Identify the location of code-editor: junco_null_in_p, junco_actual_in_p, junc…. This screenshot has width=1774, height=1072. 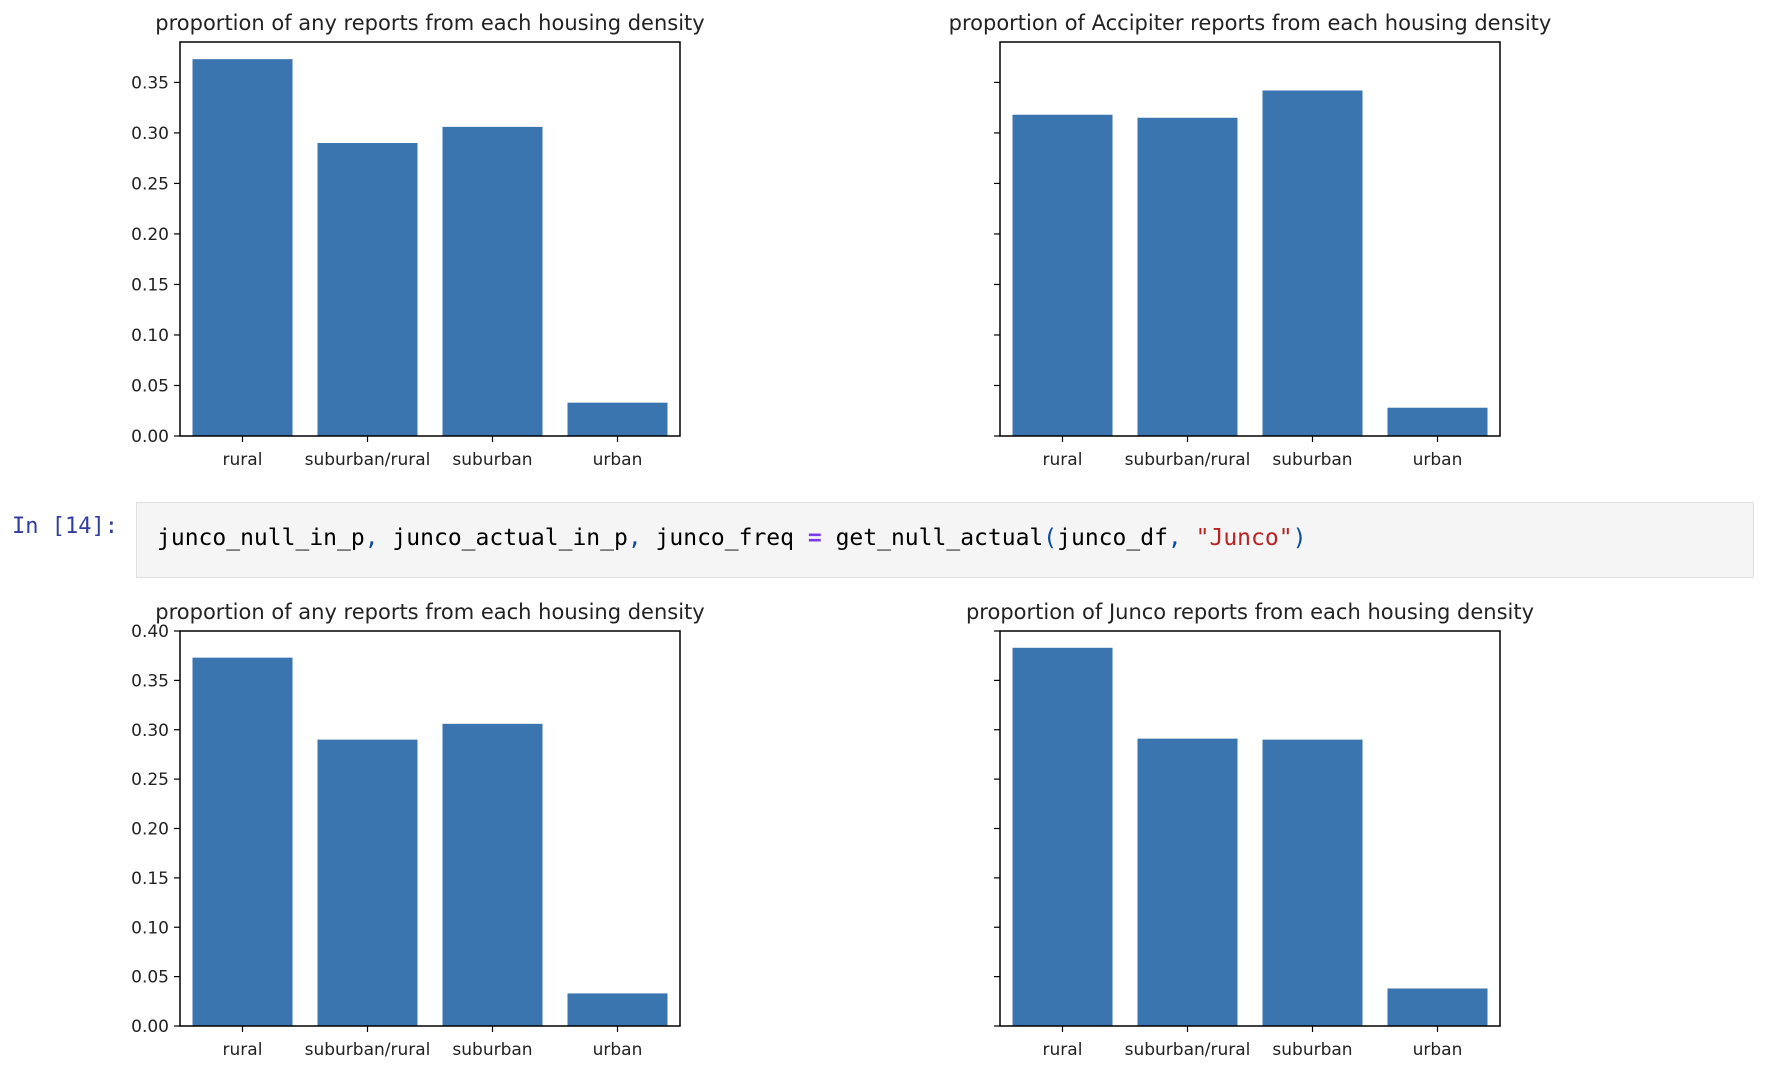
(945, 540).